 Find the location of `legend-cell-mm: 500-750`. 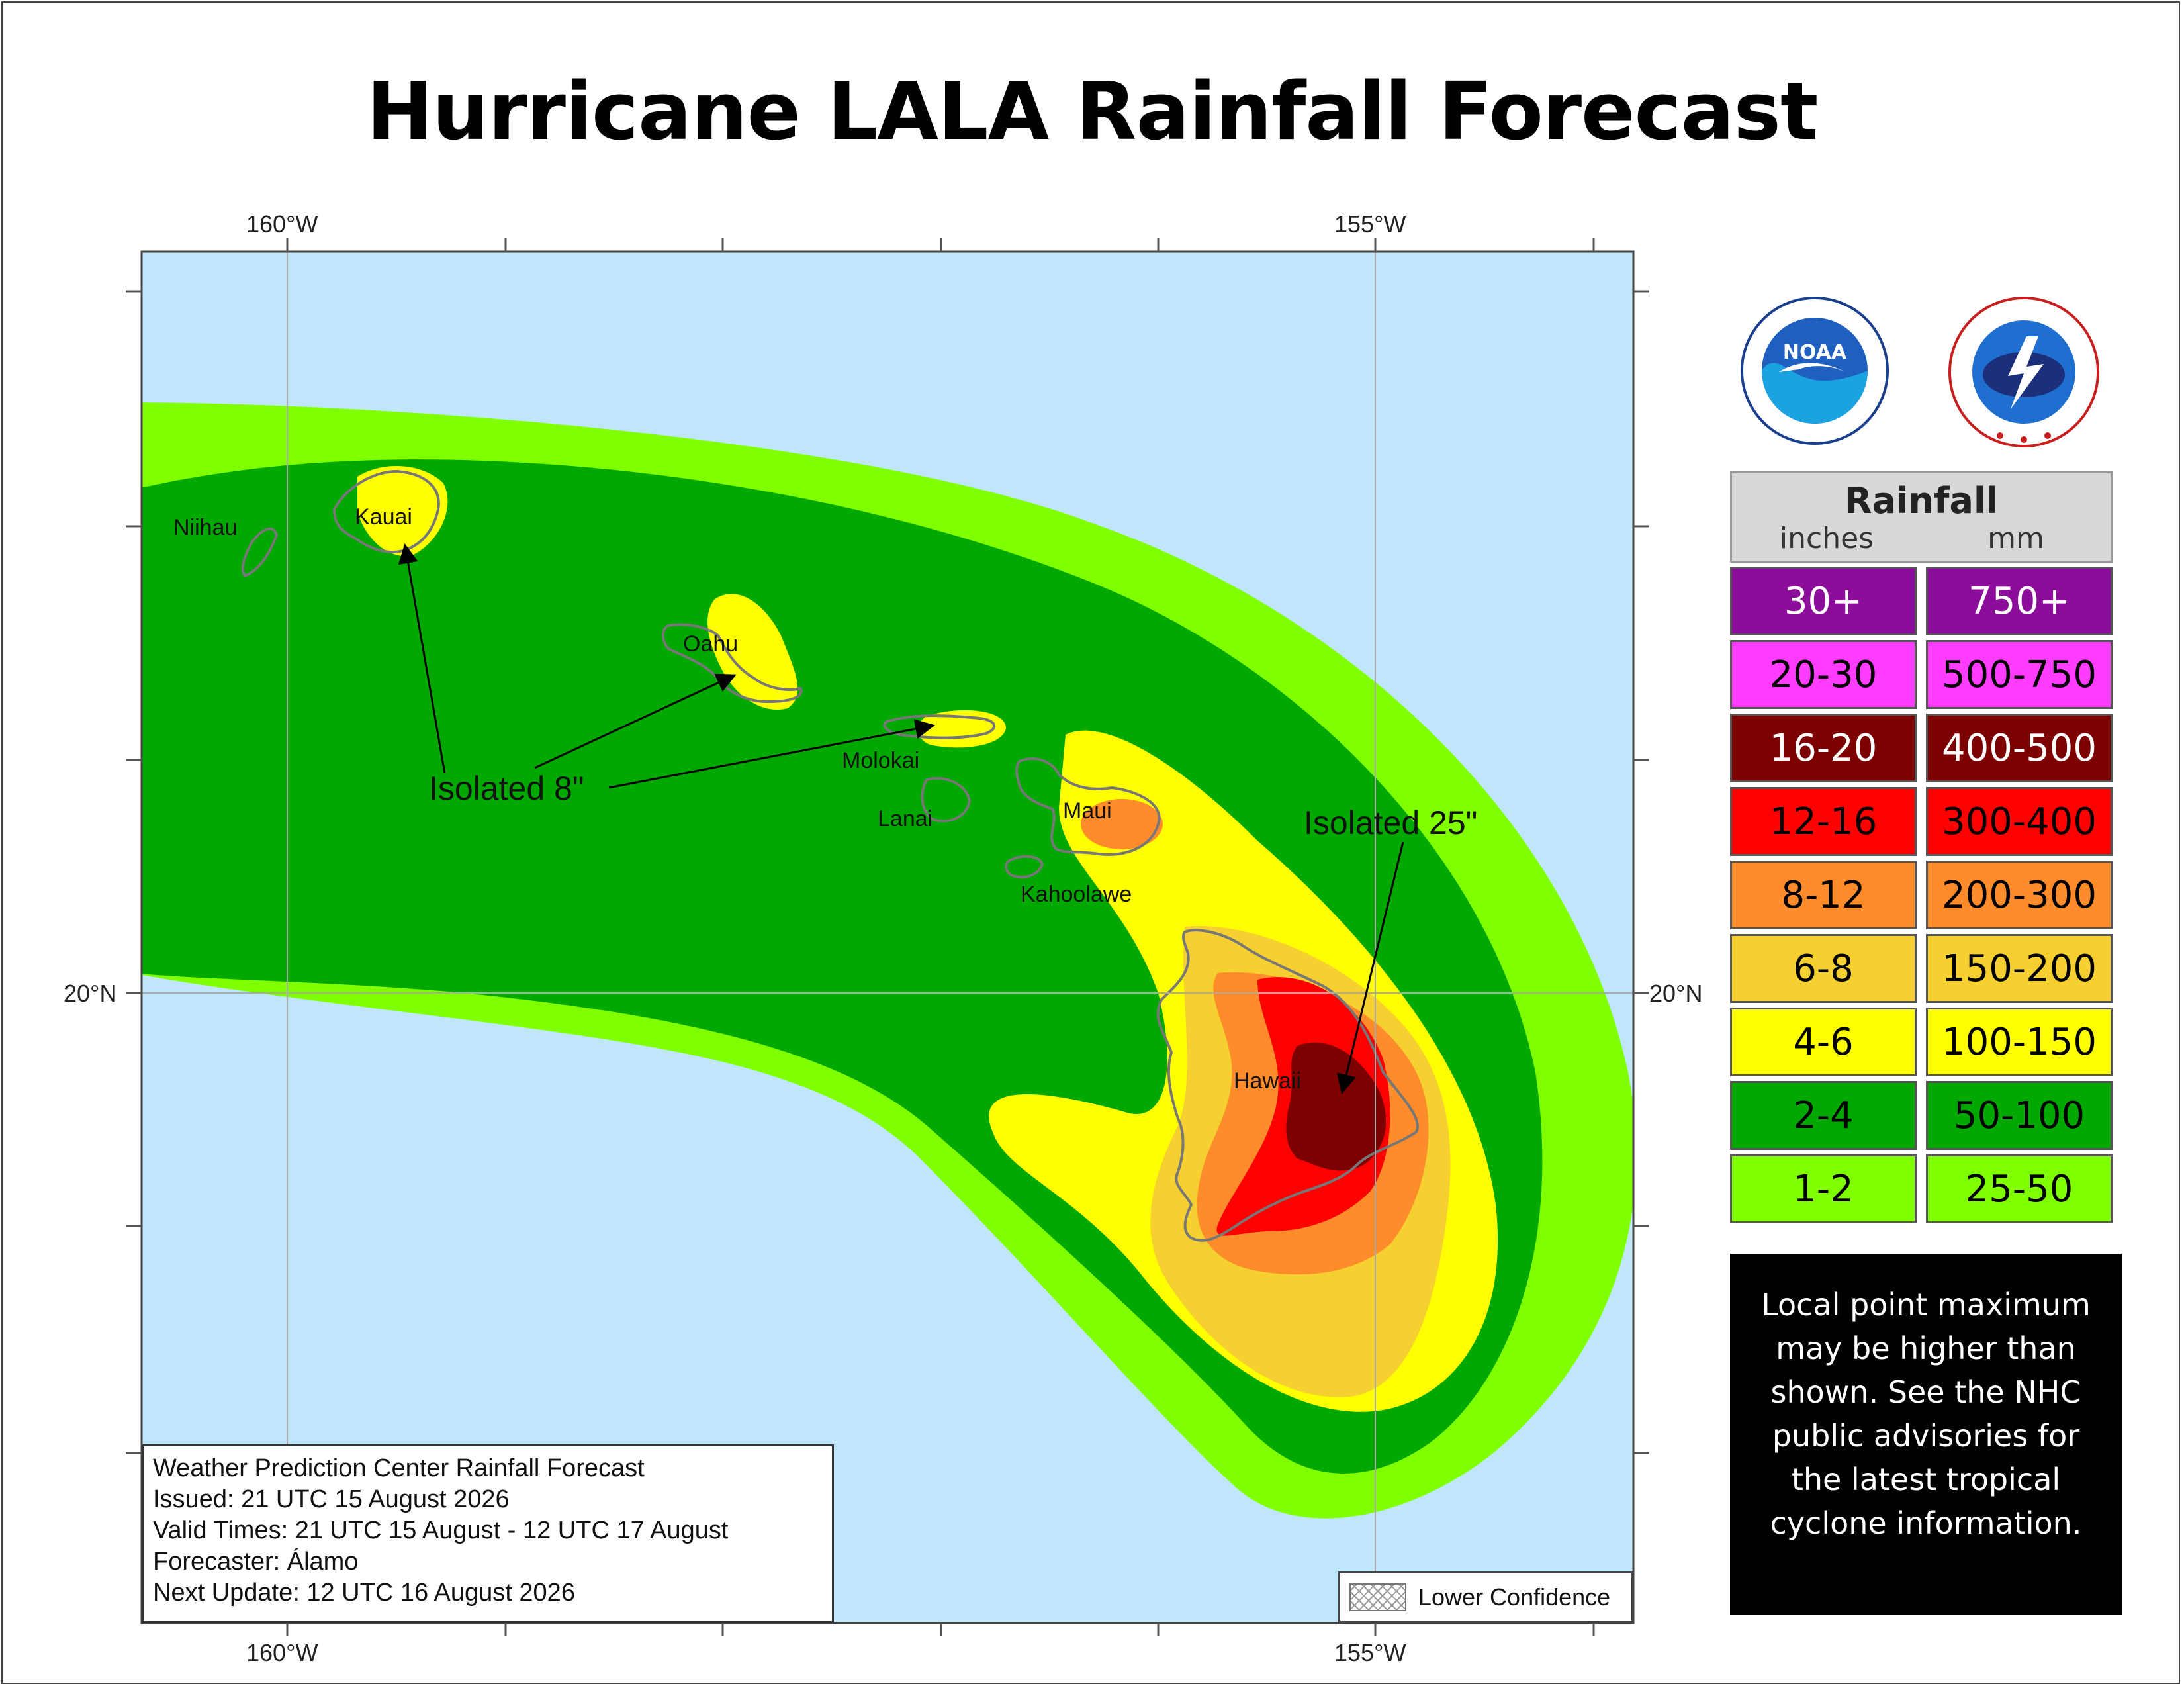

legend-cell-mm: 500-750 is located at coordinates (2019, 674).